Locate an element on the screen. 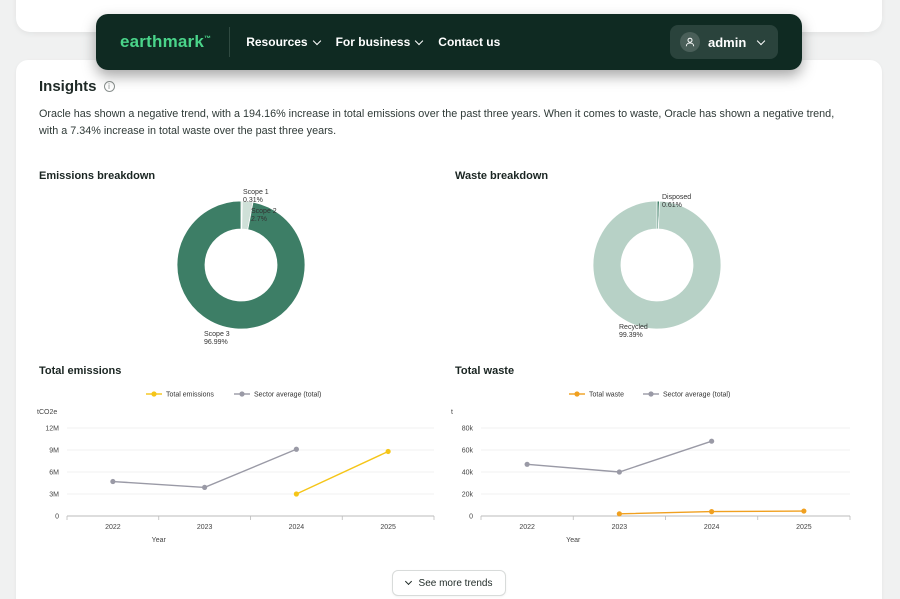 This screenshot has width=900, height=599. slice-label: Scope 1 is located at coordinates (256, 192).